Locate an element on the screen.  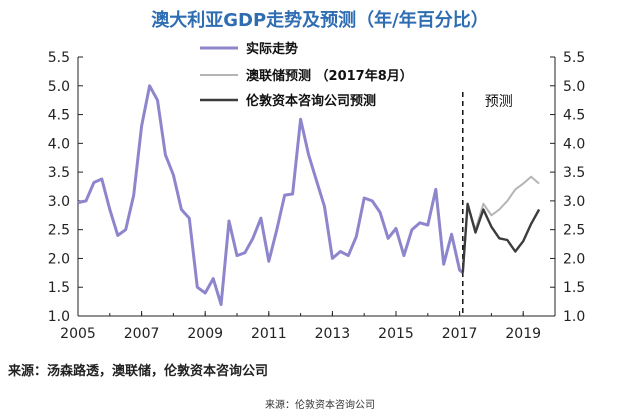
y-tick-label-left: 3.5 is located at coordinates (59, 173).